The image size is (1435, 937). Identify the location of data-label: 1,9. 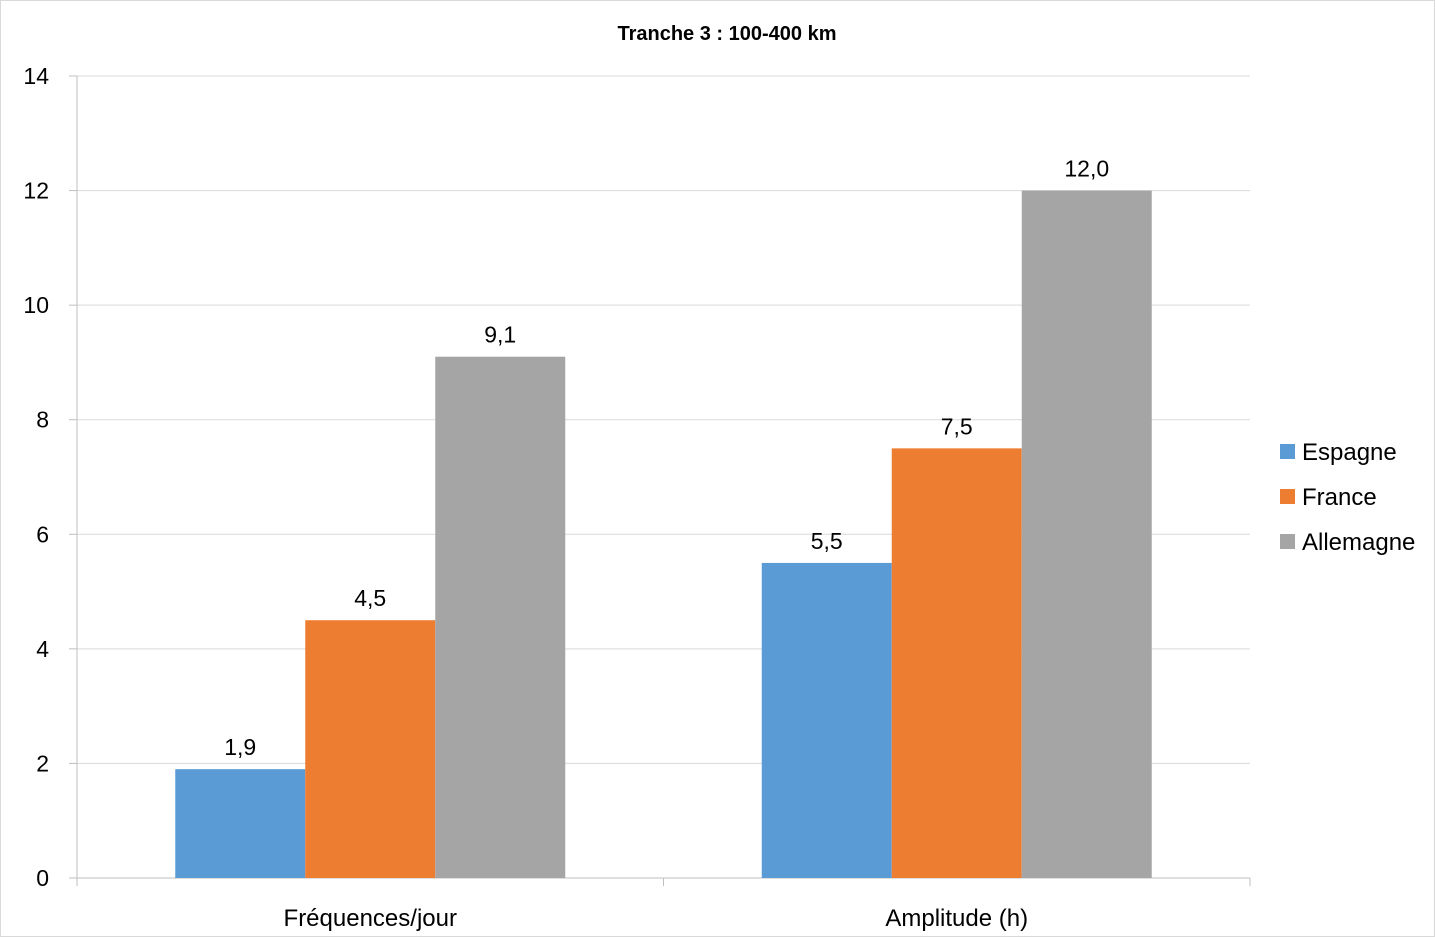
(240, 747).